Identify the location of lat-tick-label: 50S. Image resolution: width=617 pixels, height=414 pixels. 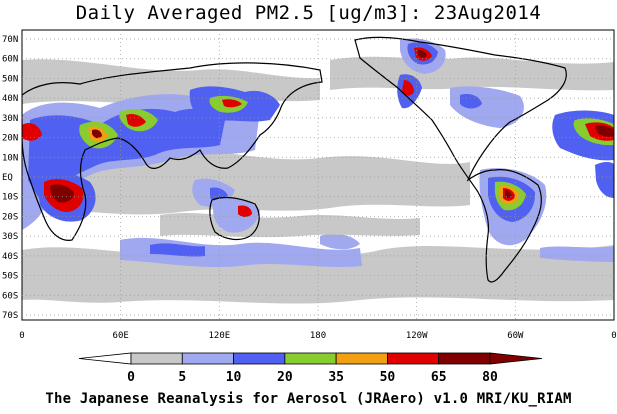
(10, 277).